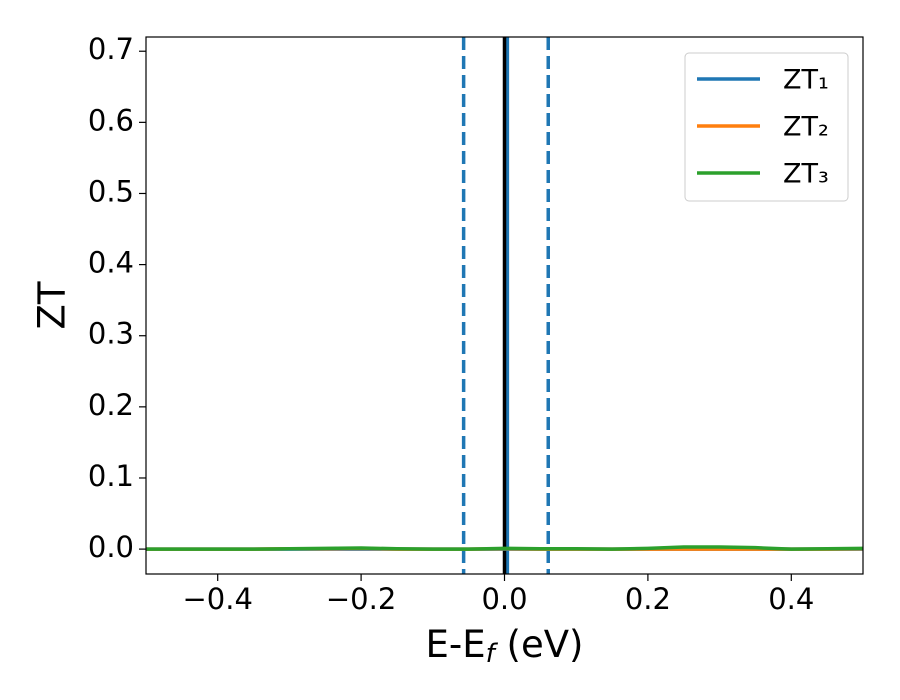  I want to click on legend-label: ZT₂, so click(806, 127).